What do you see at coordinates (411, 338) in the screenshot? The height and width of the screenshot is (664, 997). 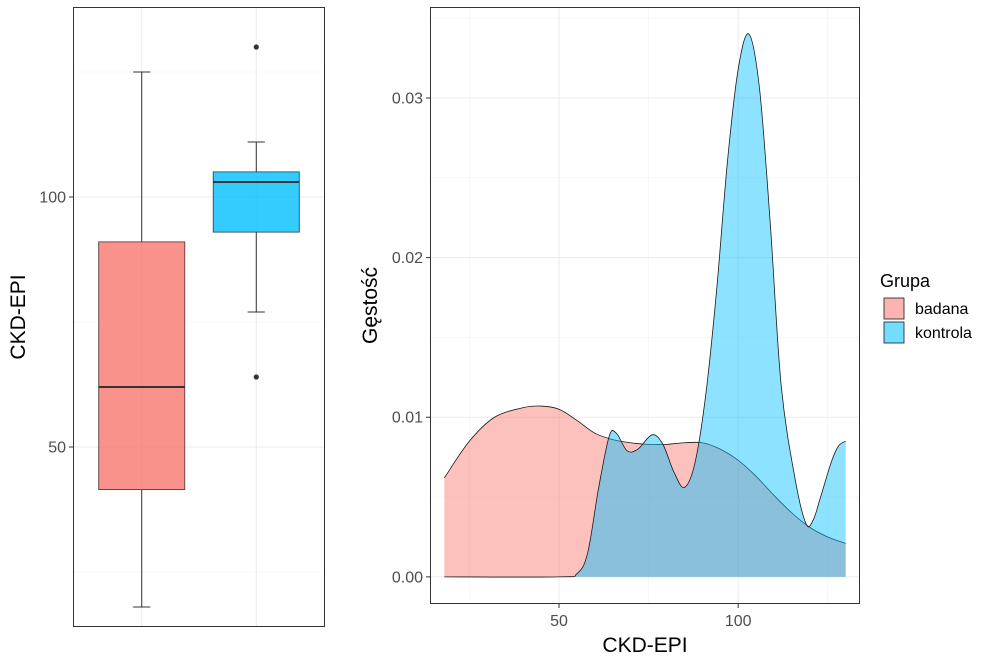 I see `density-y-ticks: 0.00 0.01 0.02 0.03` at bounding box center [411, 338].